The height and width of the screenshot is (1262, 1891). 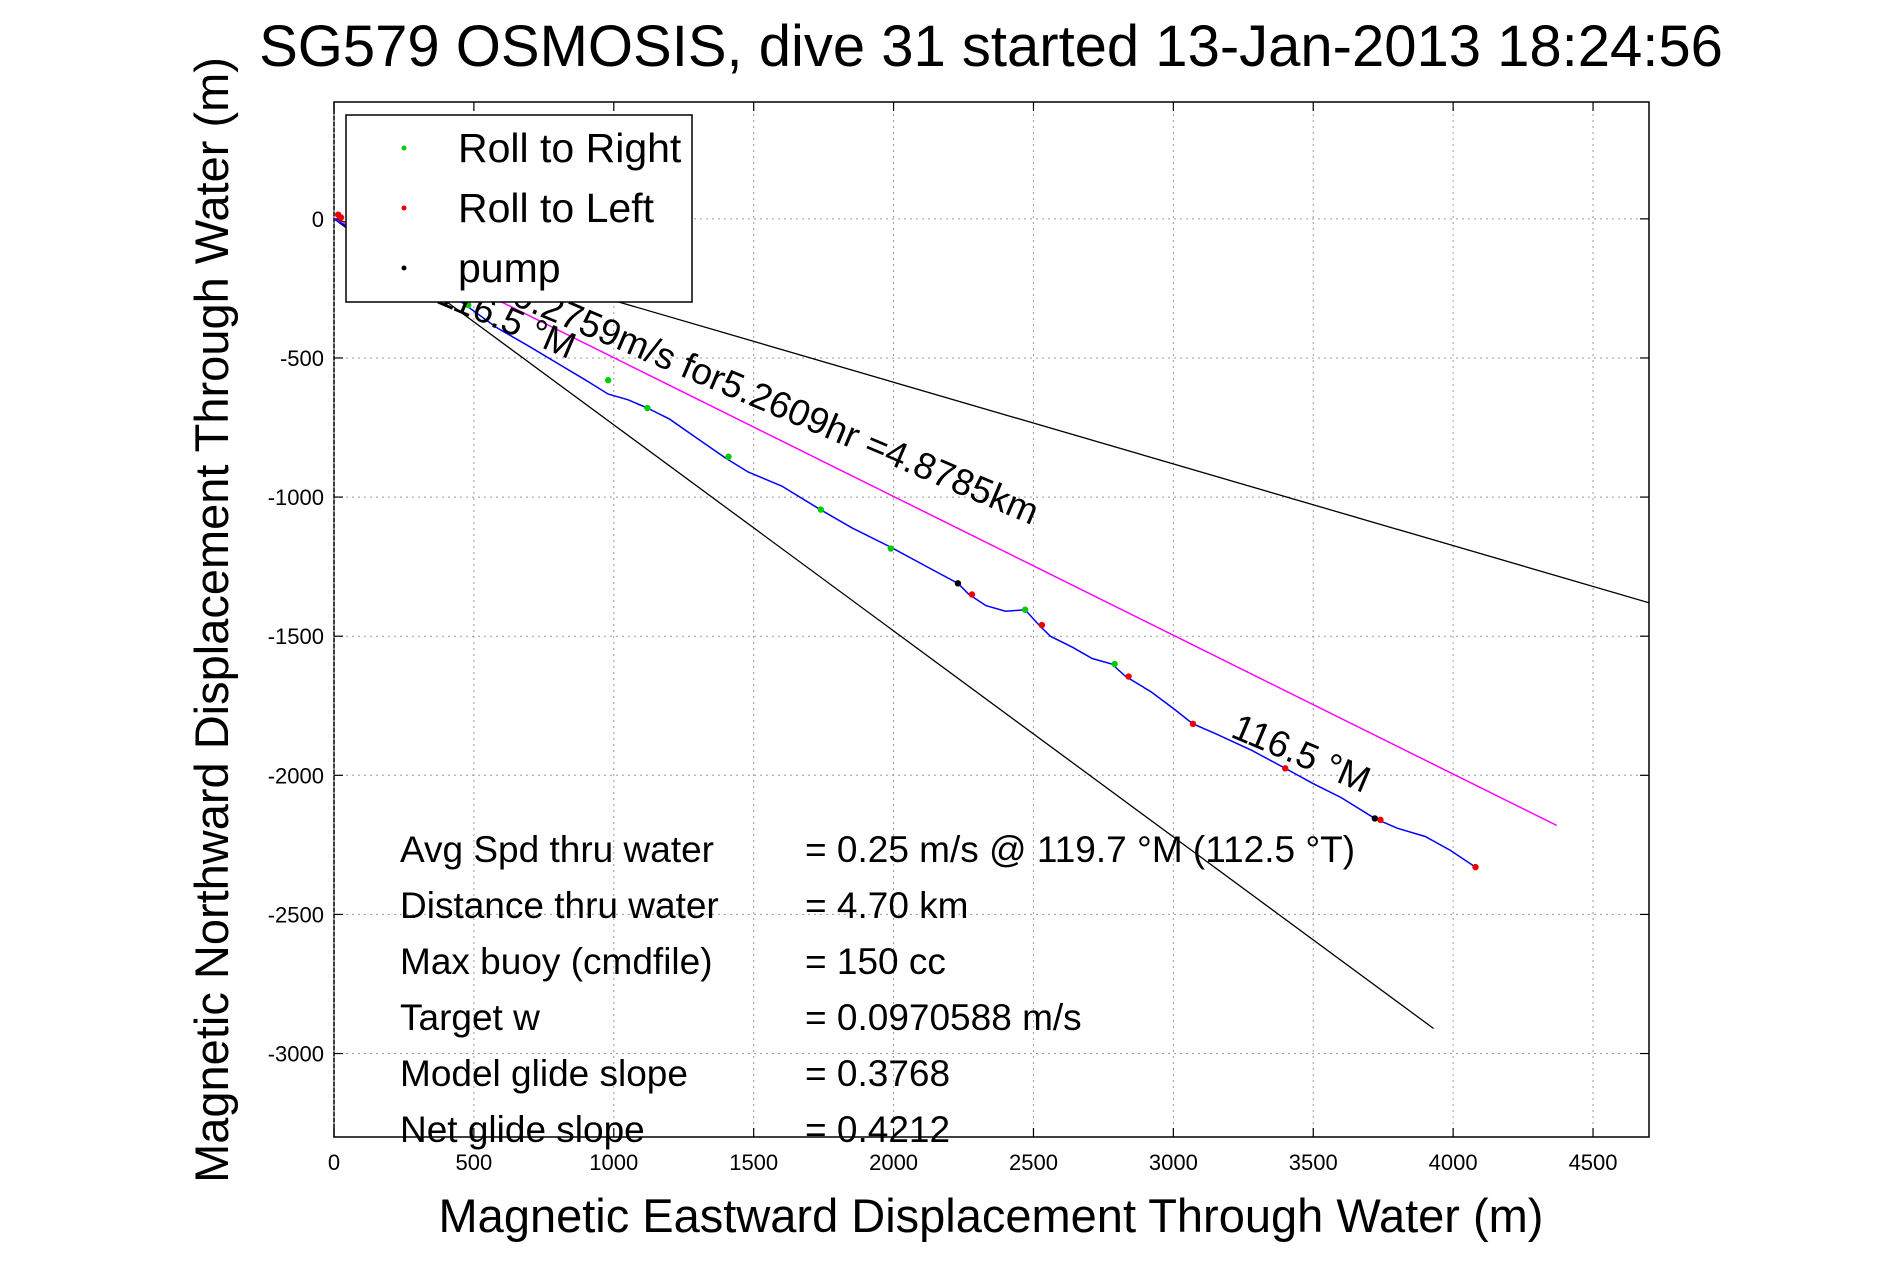 I want to click on legend: Roll to Right Roll to Left pump, so click(x=519, y=208).